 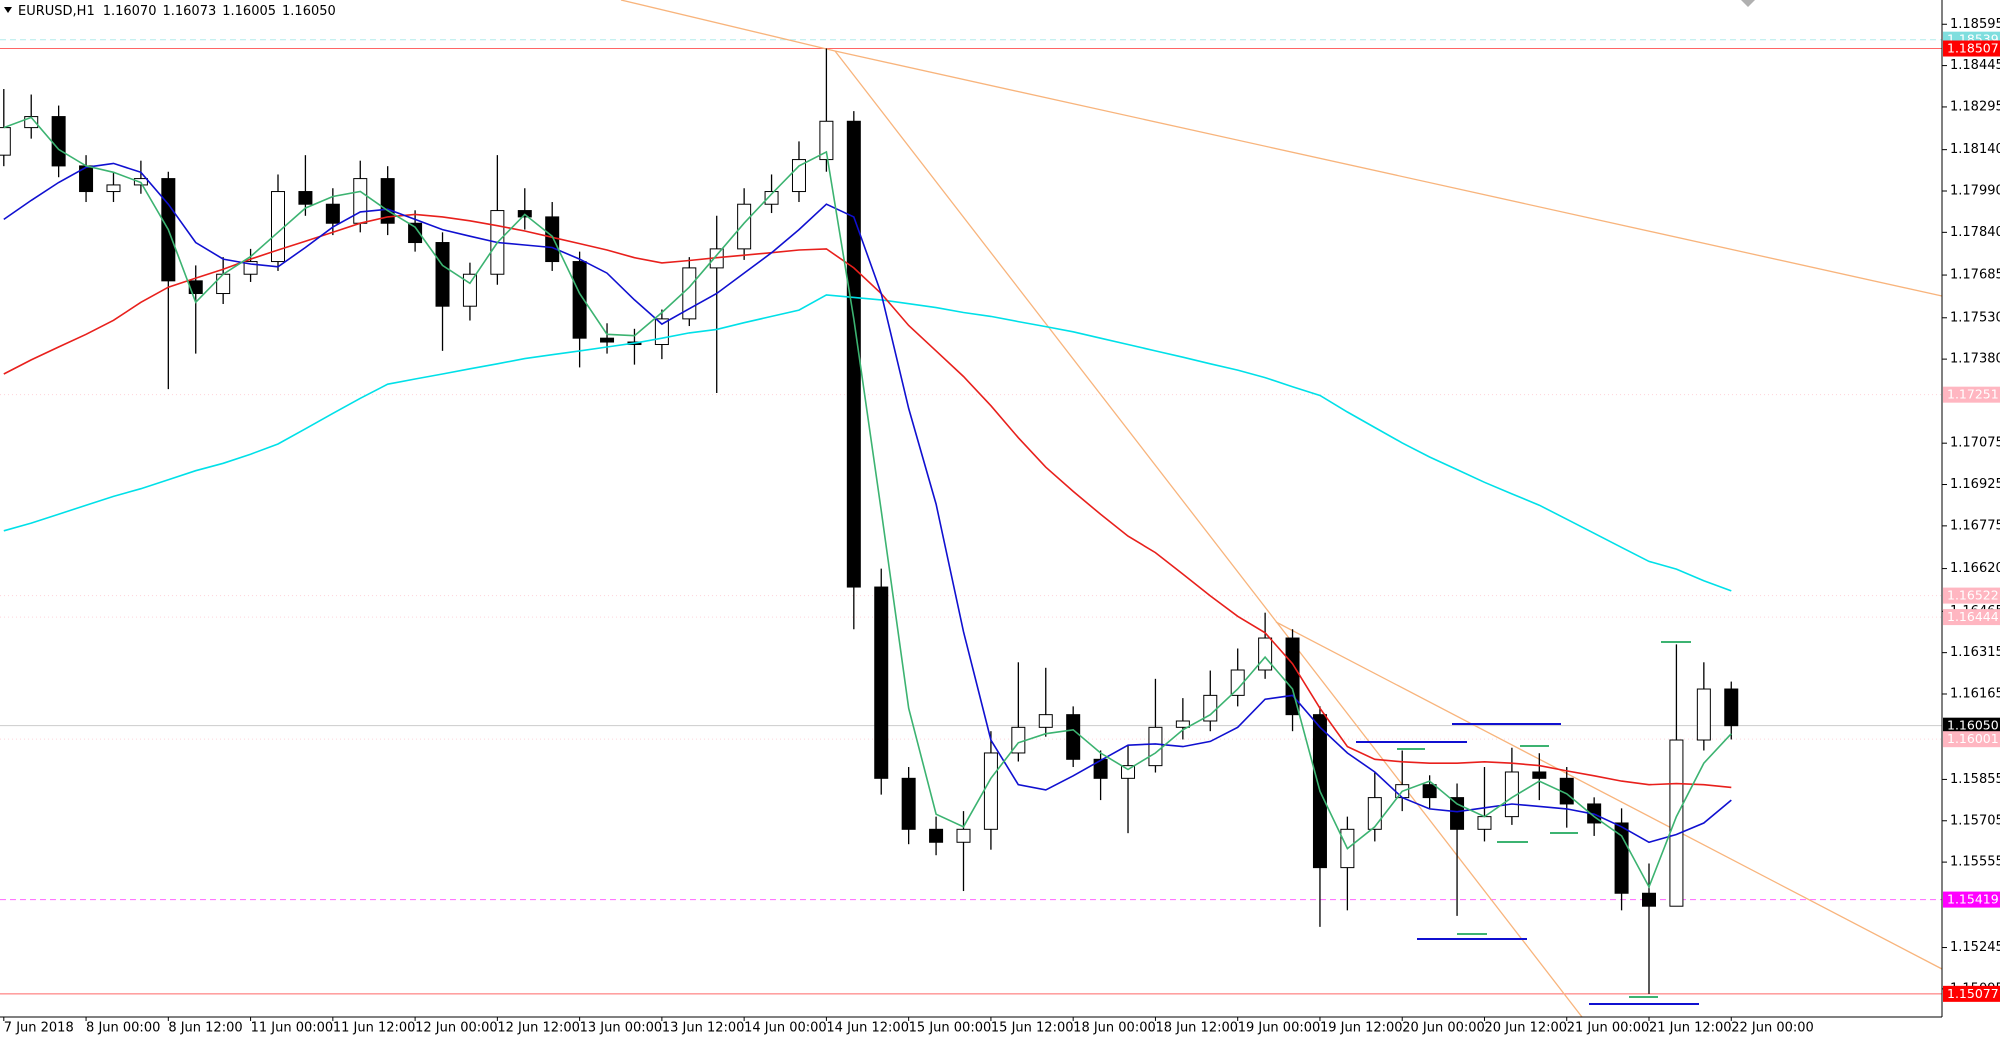 I want to click on price-label: 1.15077, so click(x=1973, y=993).